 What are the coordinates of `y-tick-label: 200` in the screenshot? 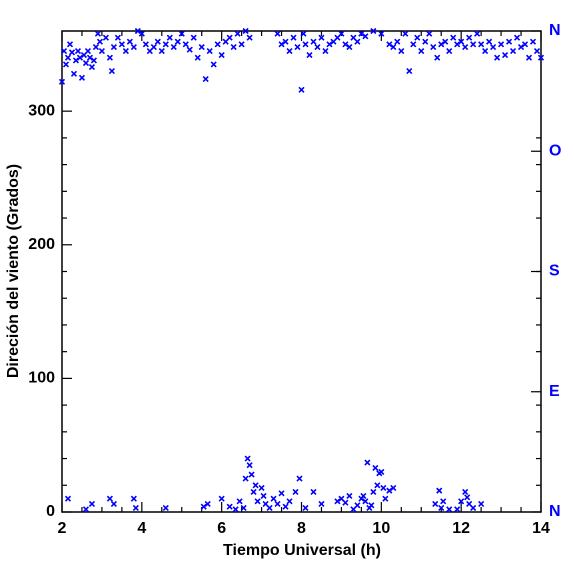 It's located at (41, 244).